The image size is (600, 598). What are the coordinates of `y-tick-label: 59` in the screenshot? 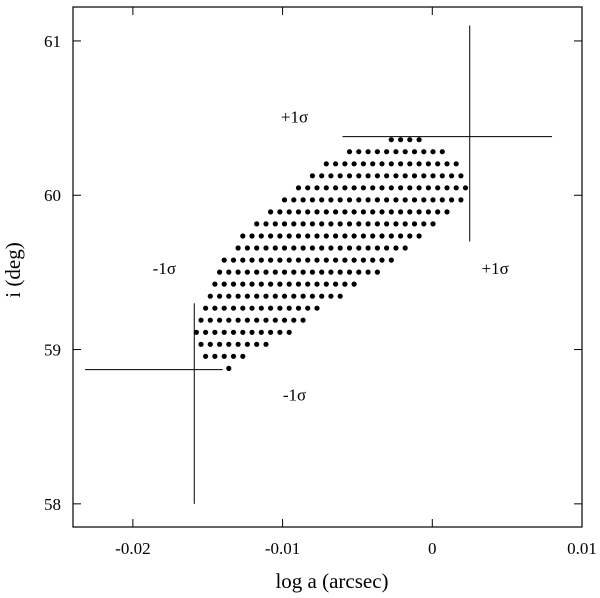 It's located at (52, 350).